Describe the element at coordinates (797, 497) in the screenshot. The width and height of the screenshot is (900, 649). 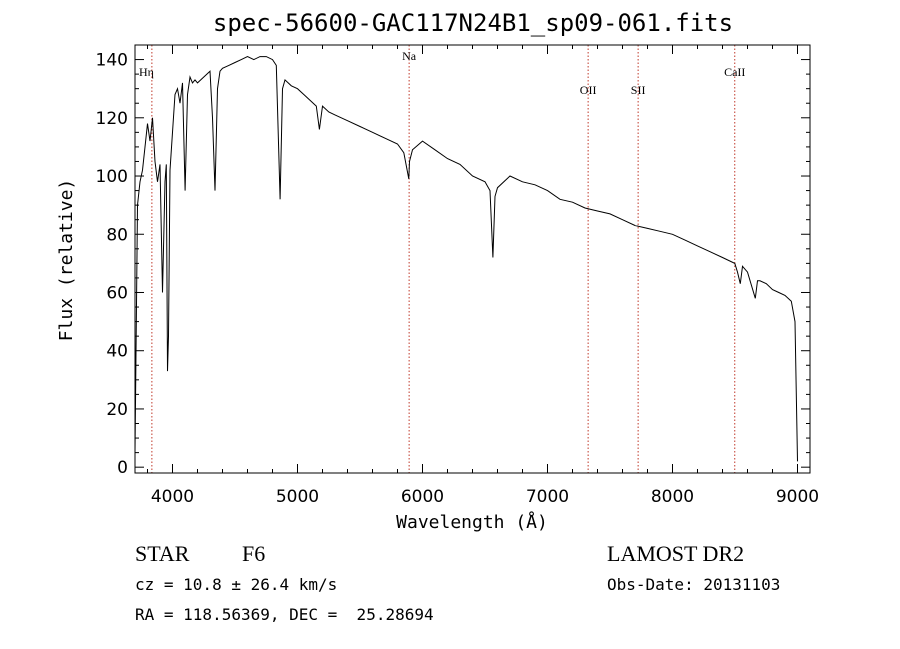
I see `x-tick-label: 9000` at that location.